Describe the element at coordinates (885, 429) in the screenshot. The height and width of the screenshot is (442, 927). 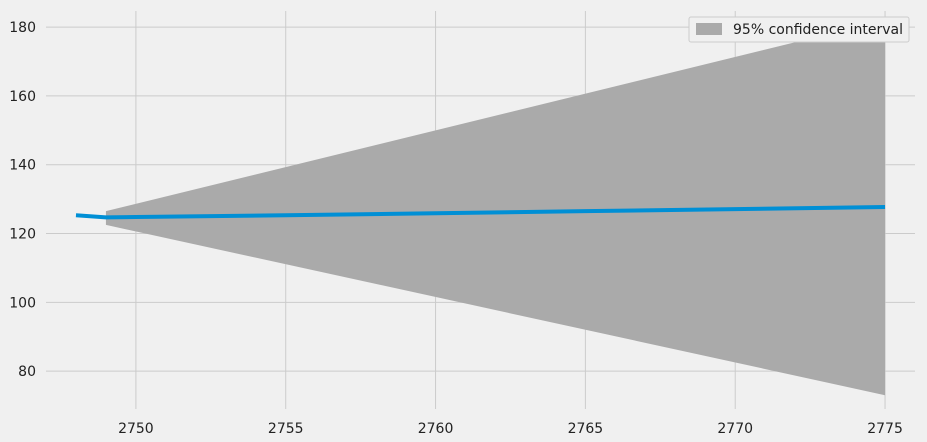
I see `x-tick-label: 2775` at that location.